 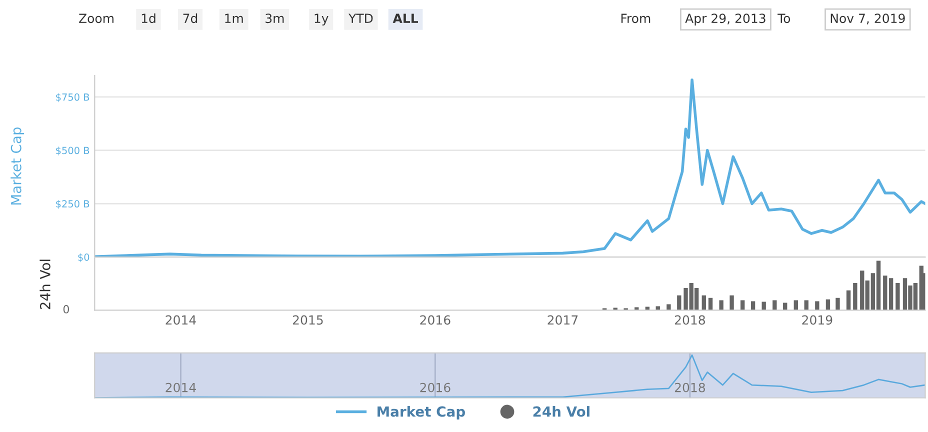 What do you see at coordinates (66, 309) in the screenshot?
I see `text: 0` at bounding box center [66, 309].